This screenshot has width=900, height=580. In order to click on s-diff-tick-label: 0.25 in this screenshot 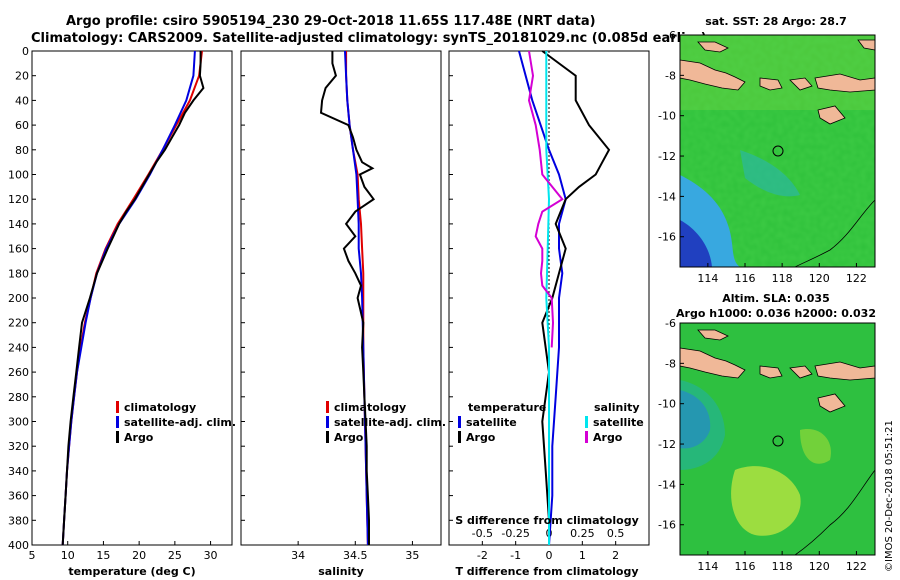, I will do `click(582, 533)`.